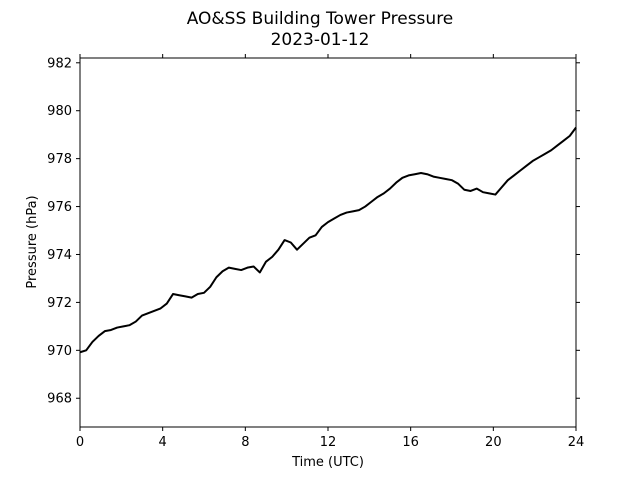 Image resolution: width=640 pixels, height=480 pixels. What do you see at coordinates (328, 442) in the screenshot?
I see `x-tick-label: 12` at bounding box center [328, 442].